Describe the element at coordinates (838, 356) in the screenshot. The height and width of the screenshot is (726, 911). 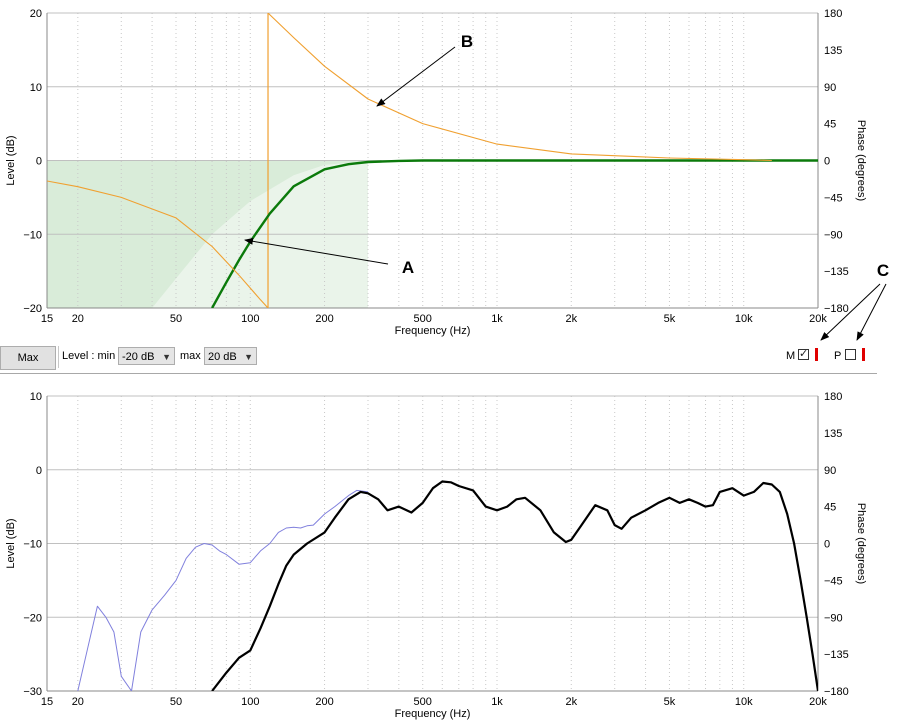
I see `p-label: P` at that location.